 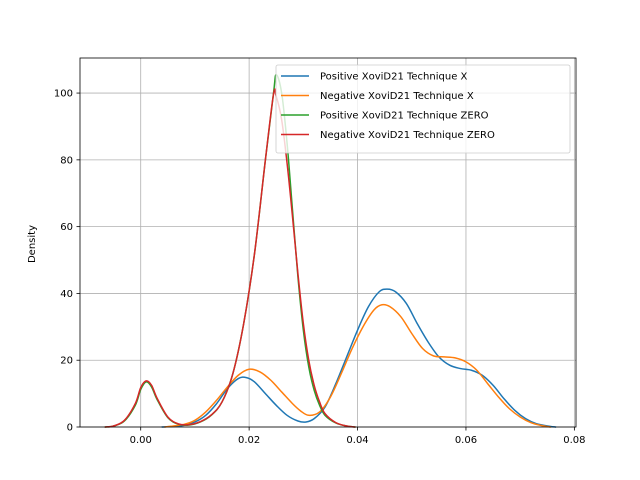 I want to click on legend-label: Negative XoviD21 Technique ZERO, so click(x=407, y=135).